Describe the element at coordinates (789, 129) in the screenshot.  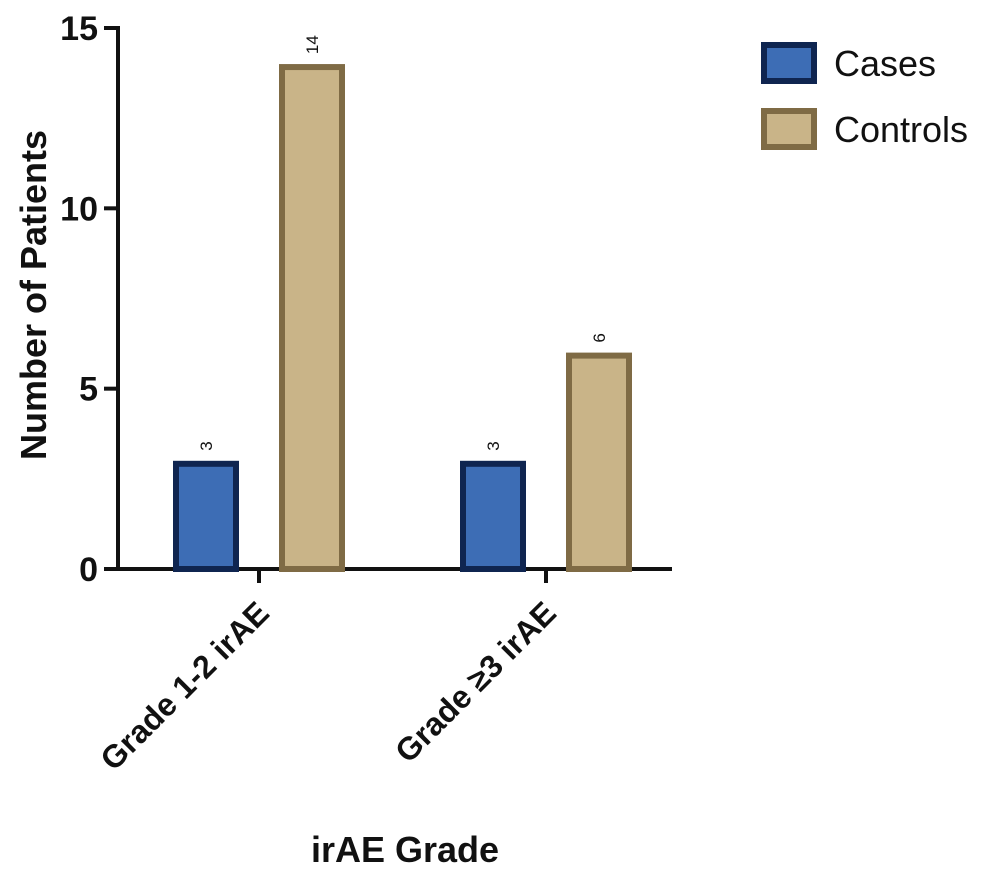
I see `legend-swatch-controls` at that location.